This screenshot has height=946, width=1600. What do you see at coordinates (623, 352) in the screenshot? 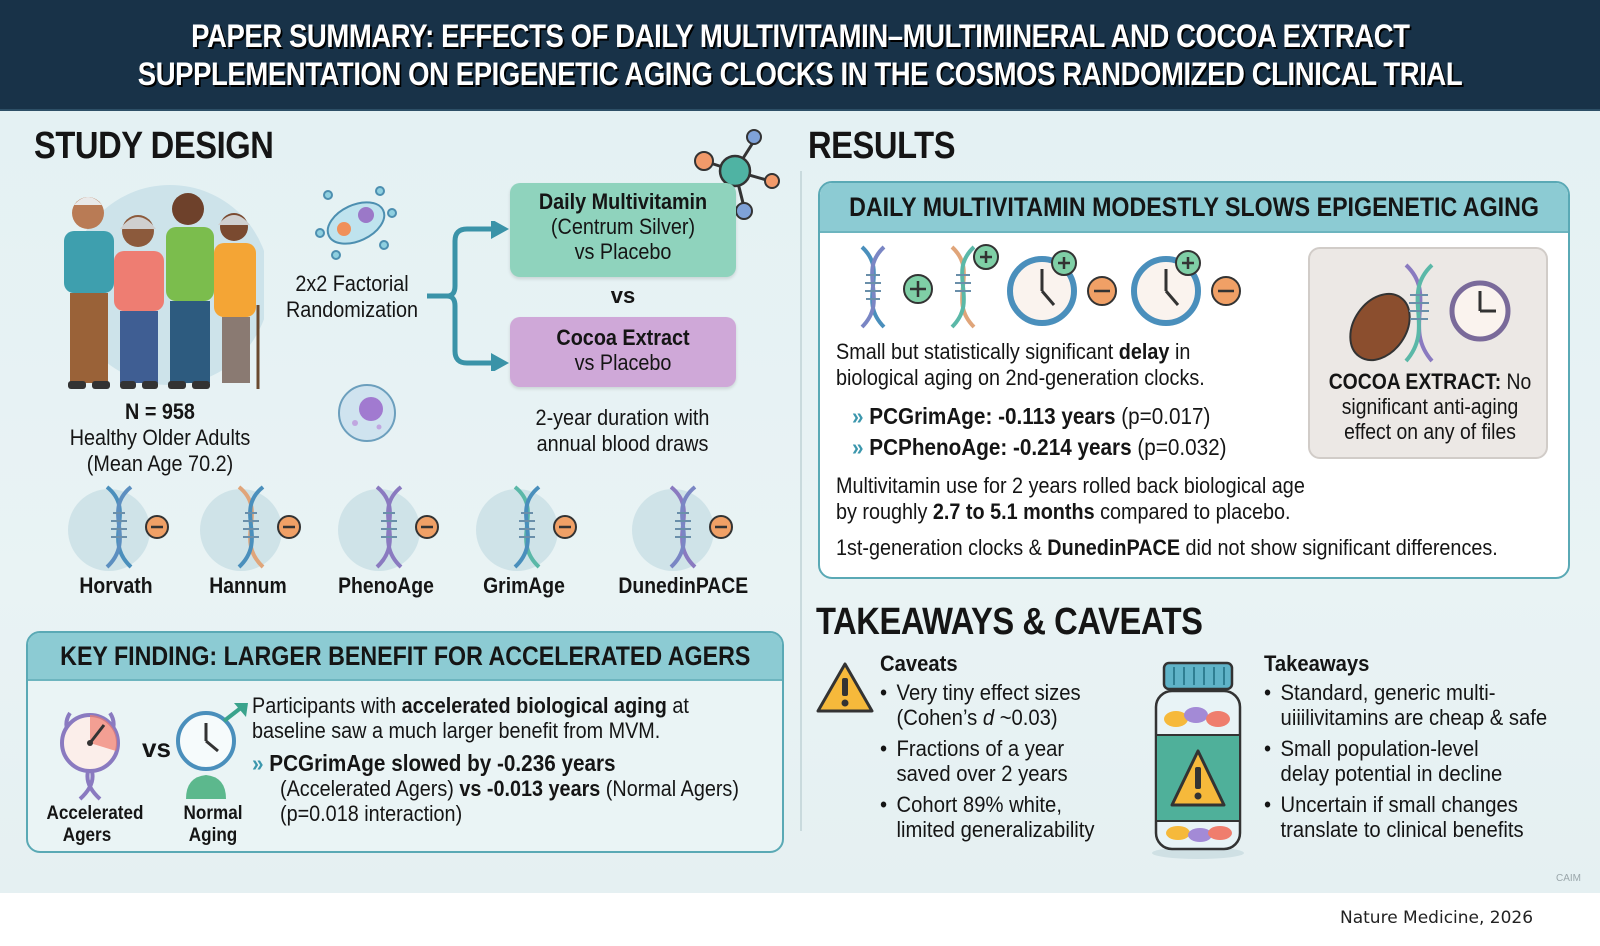
I see `arm-cocoa-extract: Cocoa Extract vs Placebo` at bounding box center [623, 352].